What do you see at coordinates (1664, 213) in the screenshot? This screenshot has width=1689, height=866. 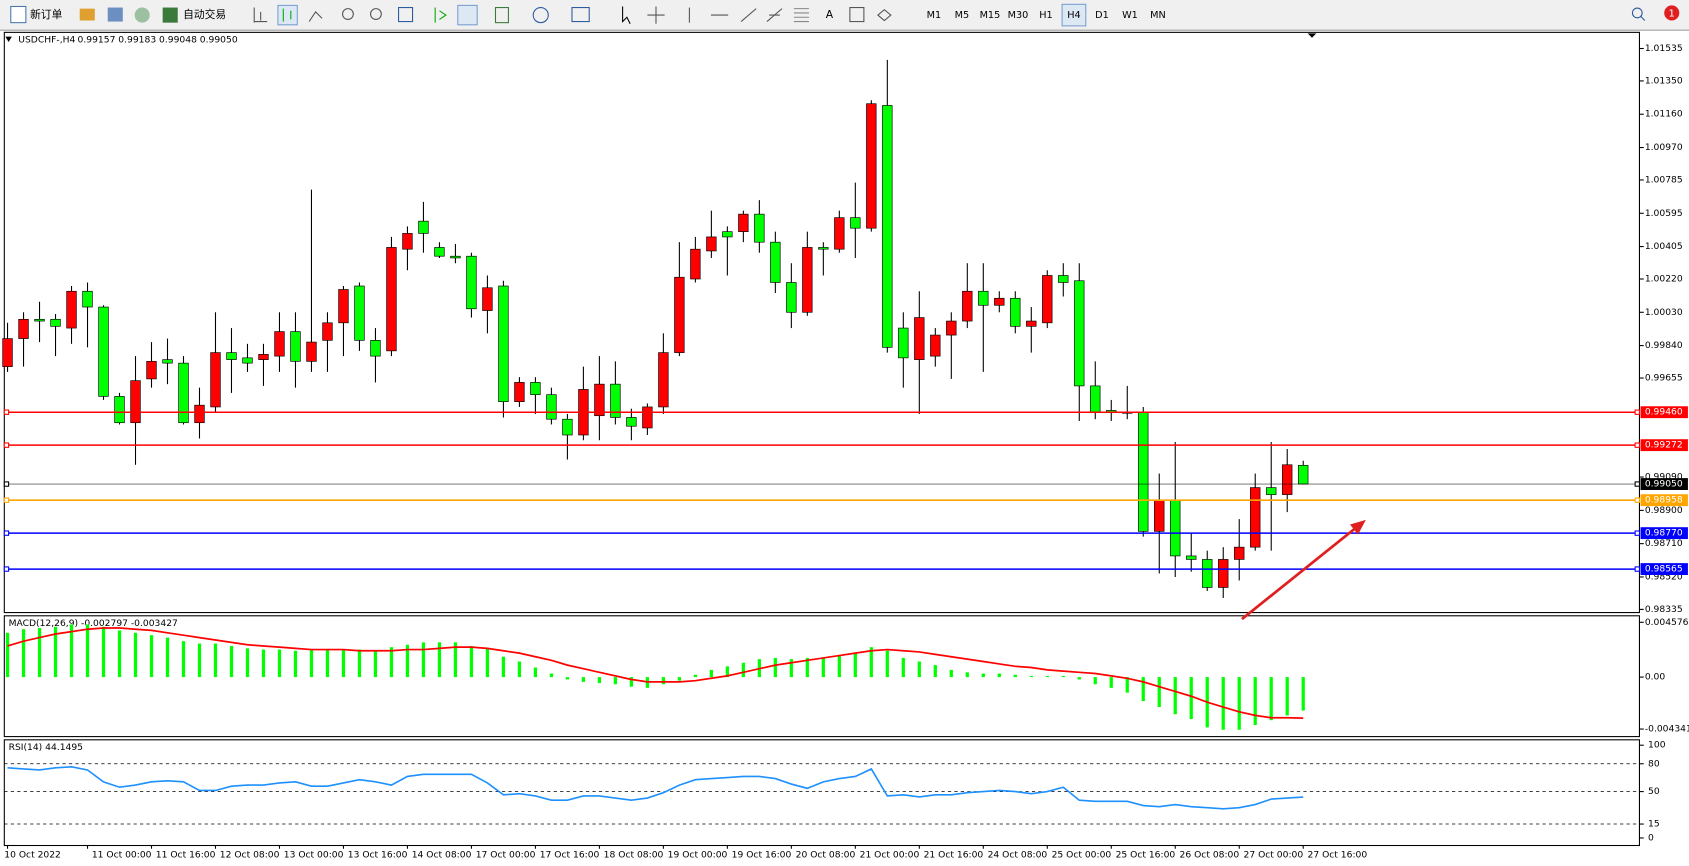 I see `y-tick-label: 1.00595` at bounding box center [1664, 213].